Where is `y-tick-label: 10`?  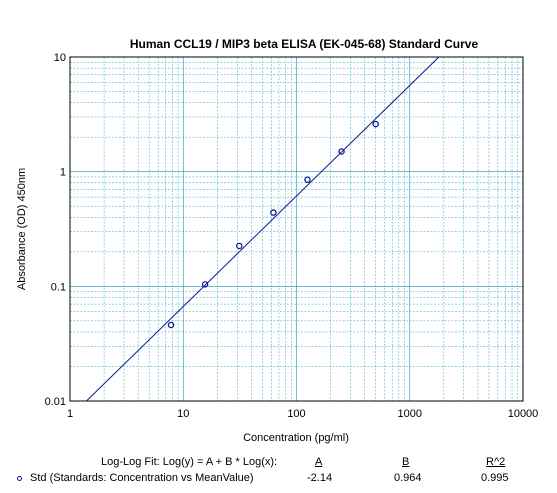 y-tick-label: 10 is located at coordinates (60, 58).